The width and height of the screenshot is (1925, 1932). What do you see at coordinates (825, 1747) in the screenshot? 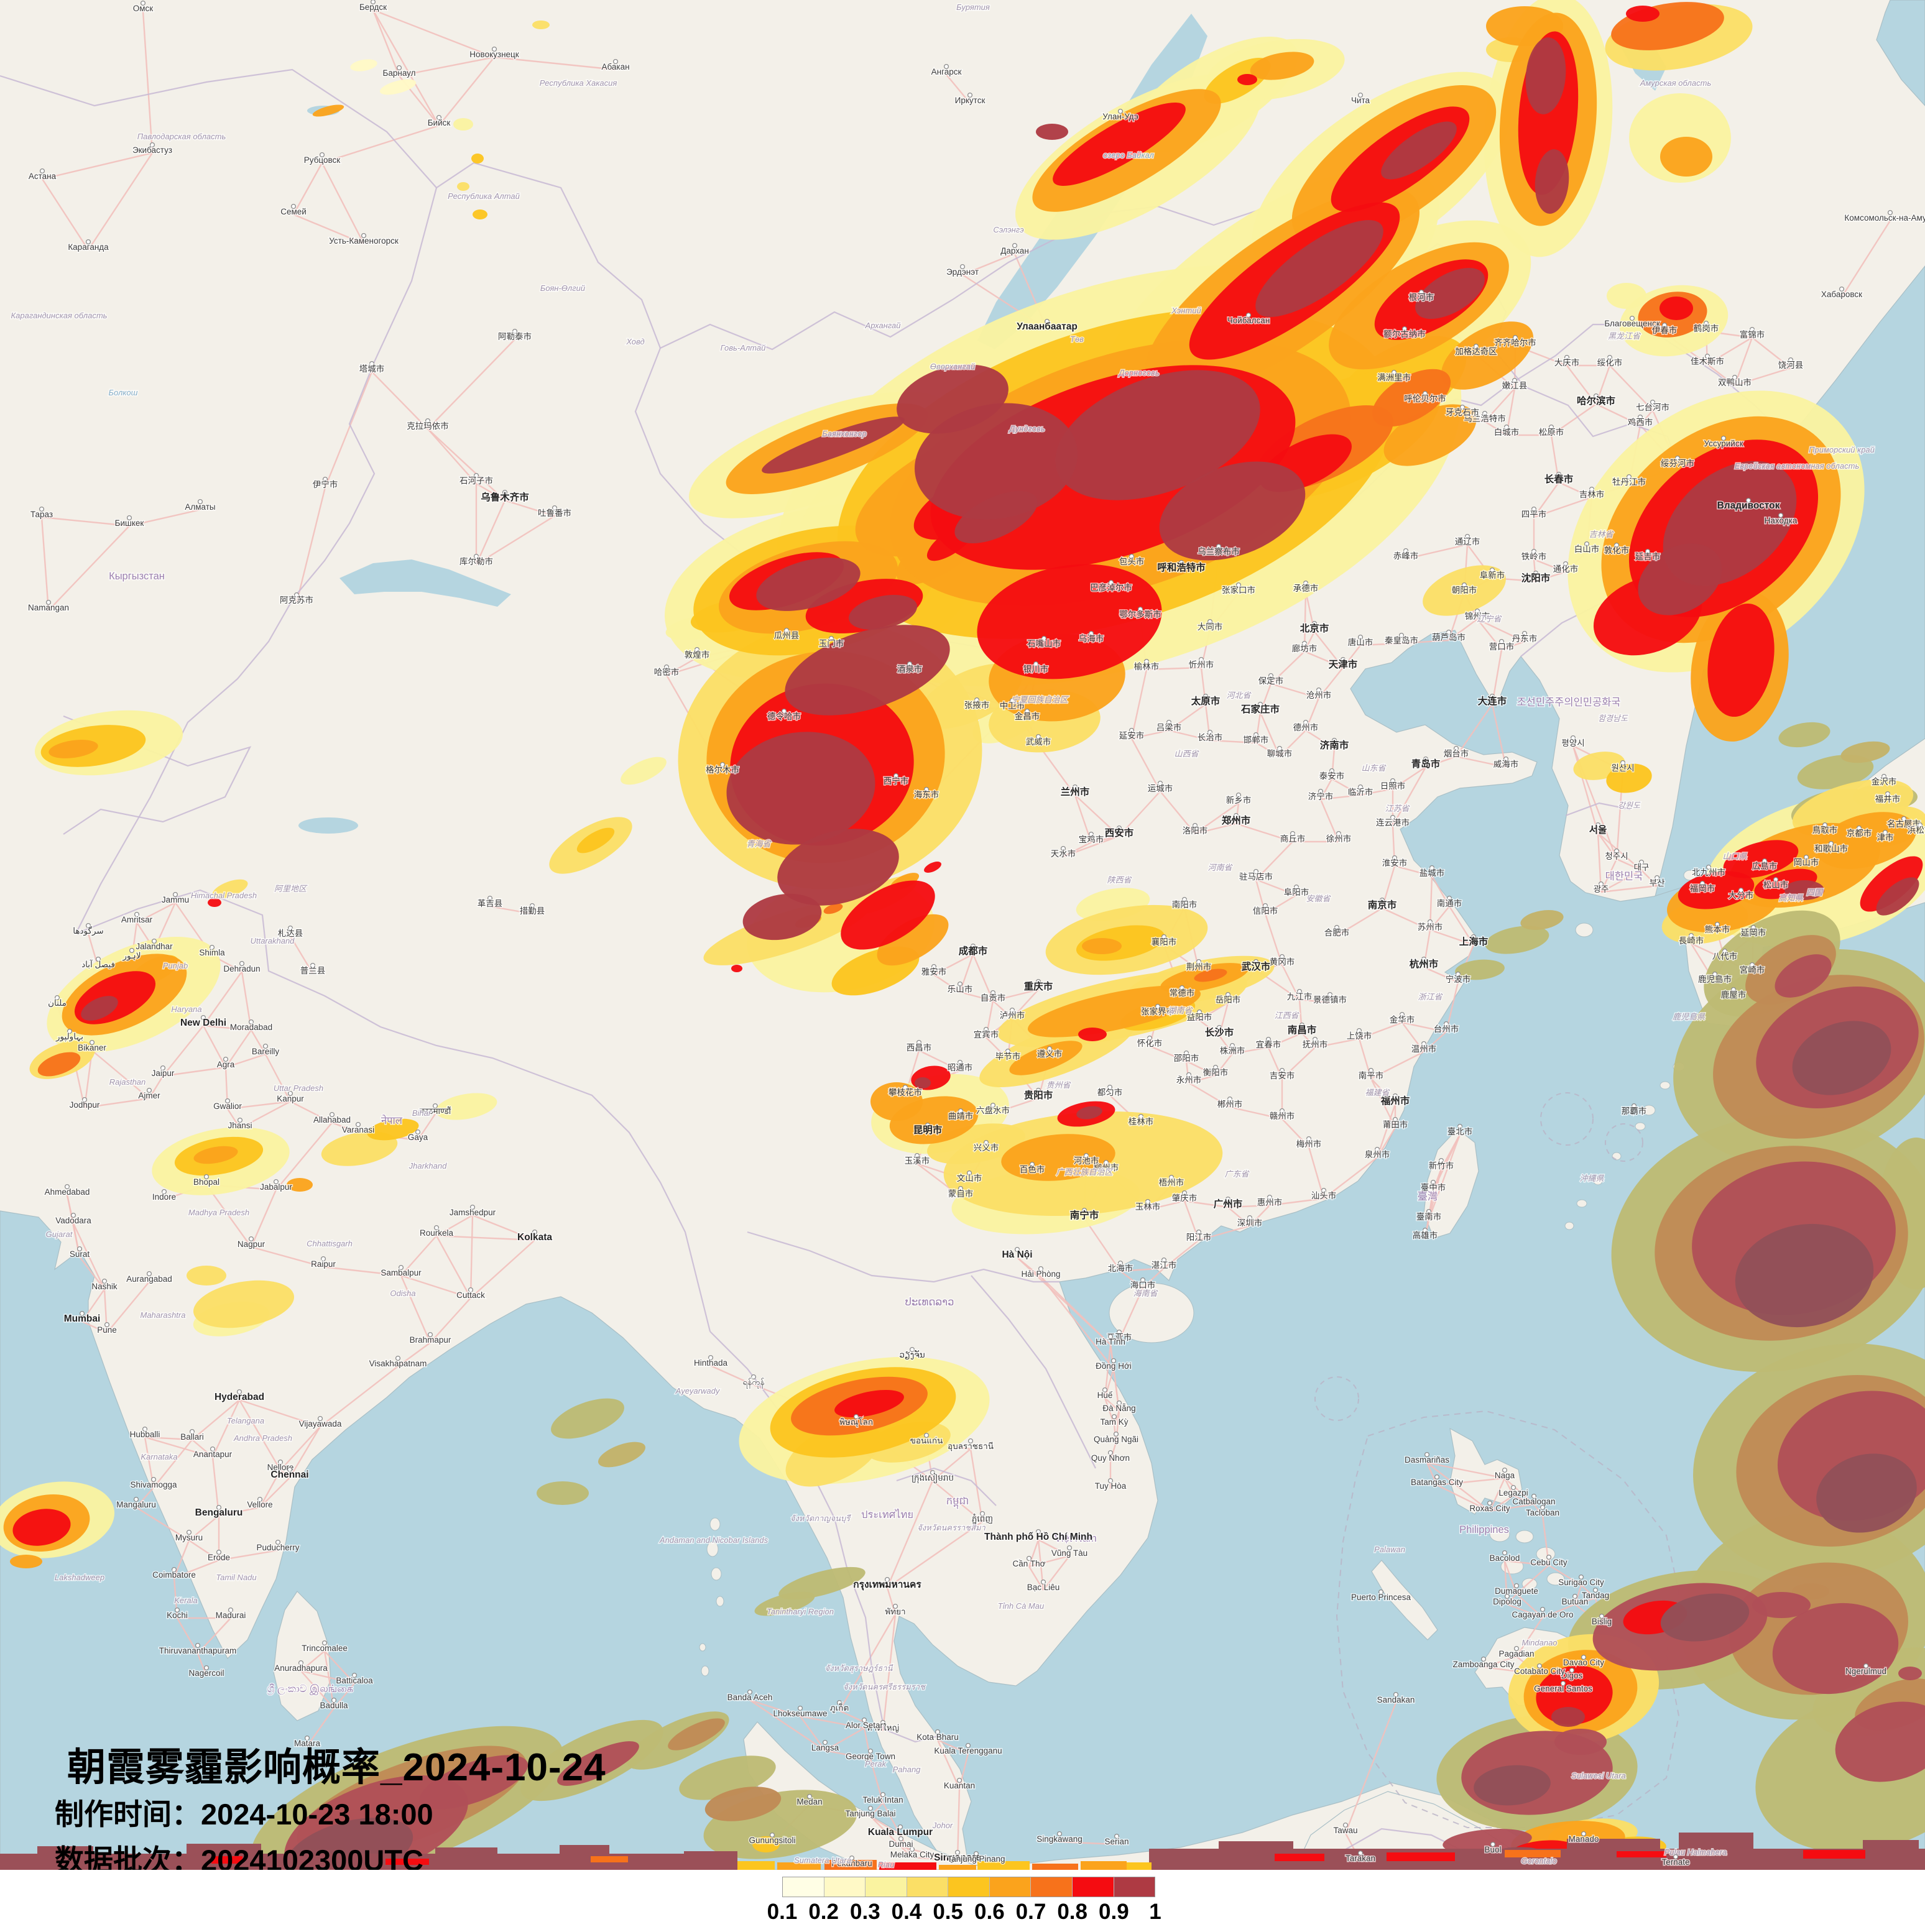
I see `map-label-c: Langsa` at bounding box center [825, 1747].